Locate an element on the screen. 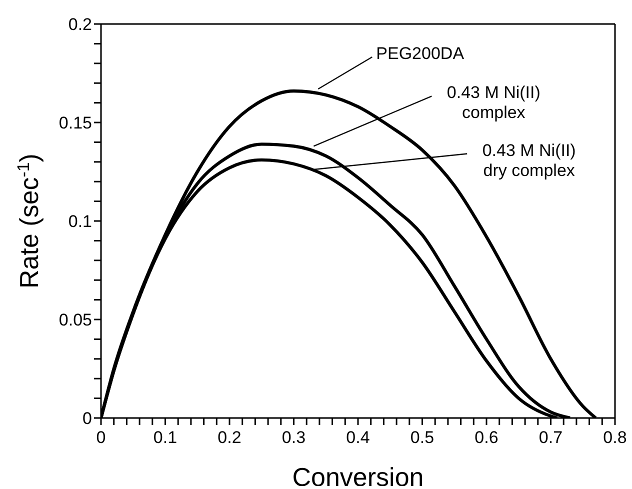  x-tick-label: 0 is located at coordinates (101, 438).